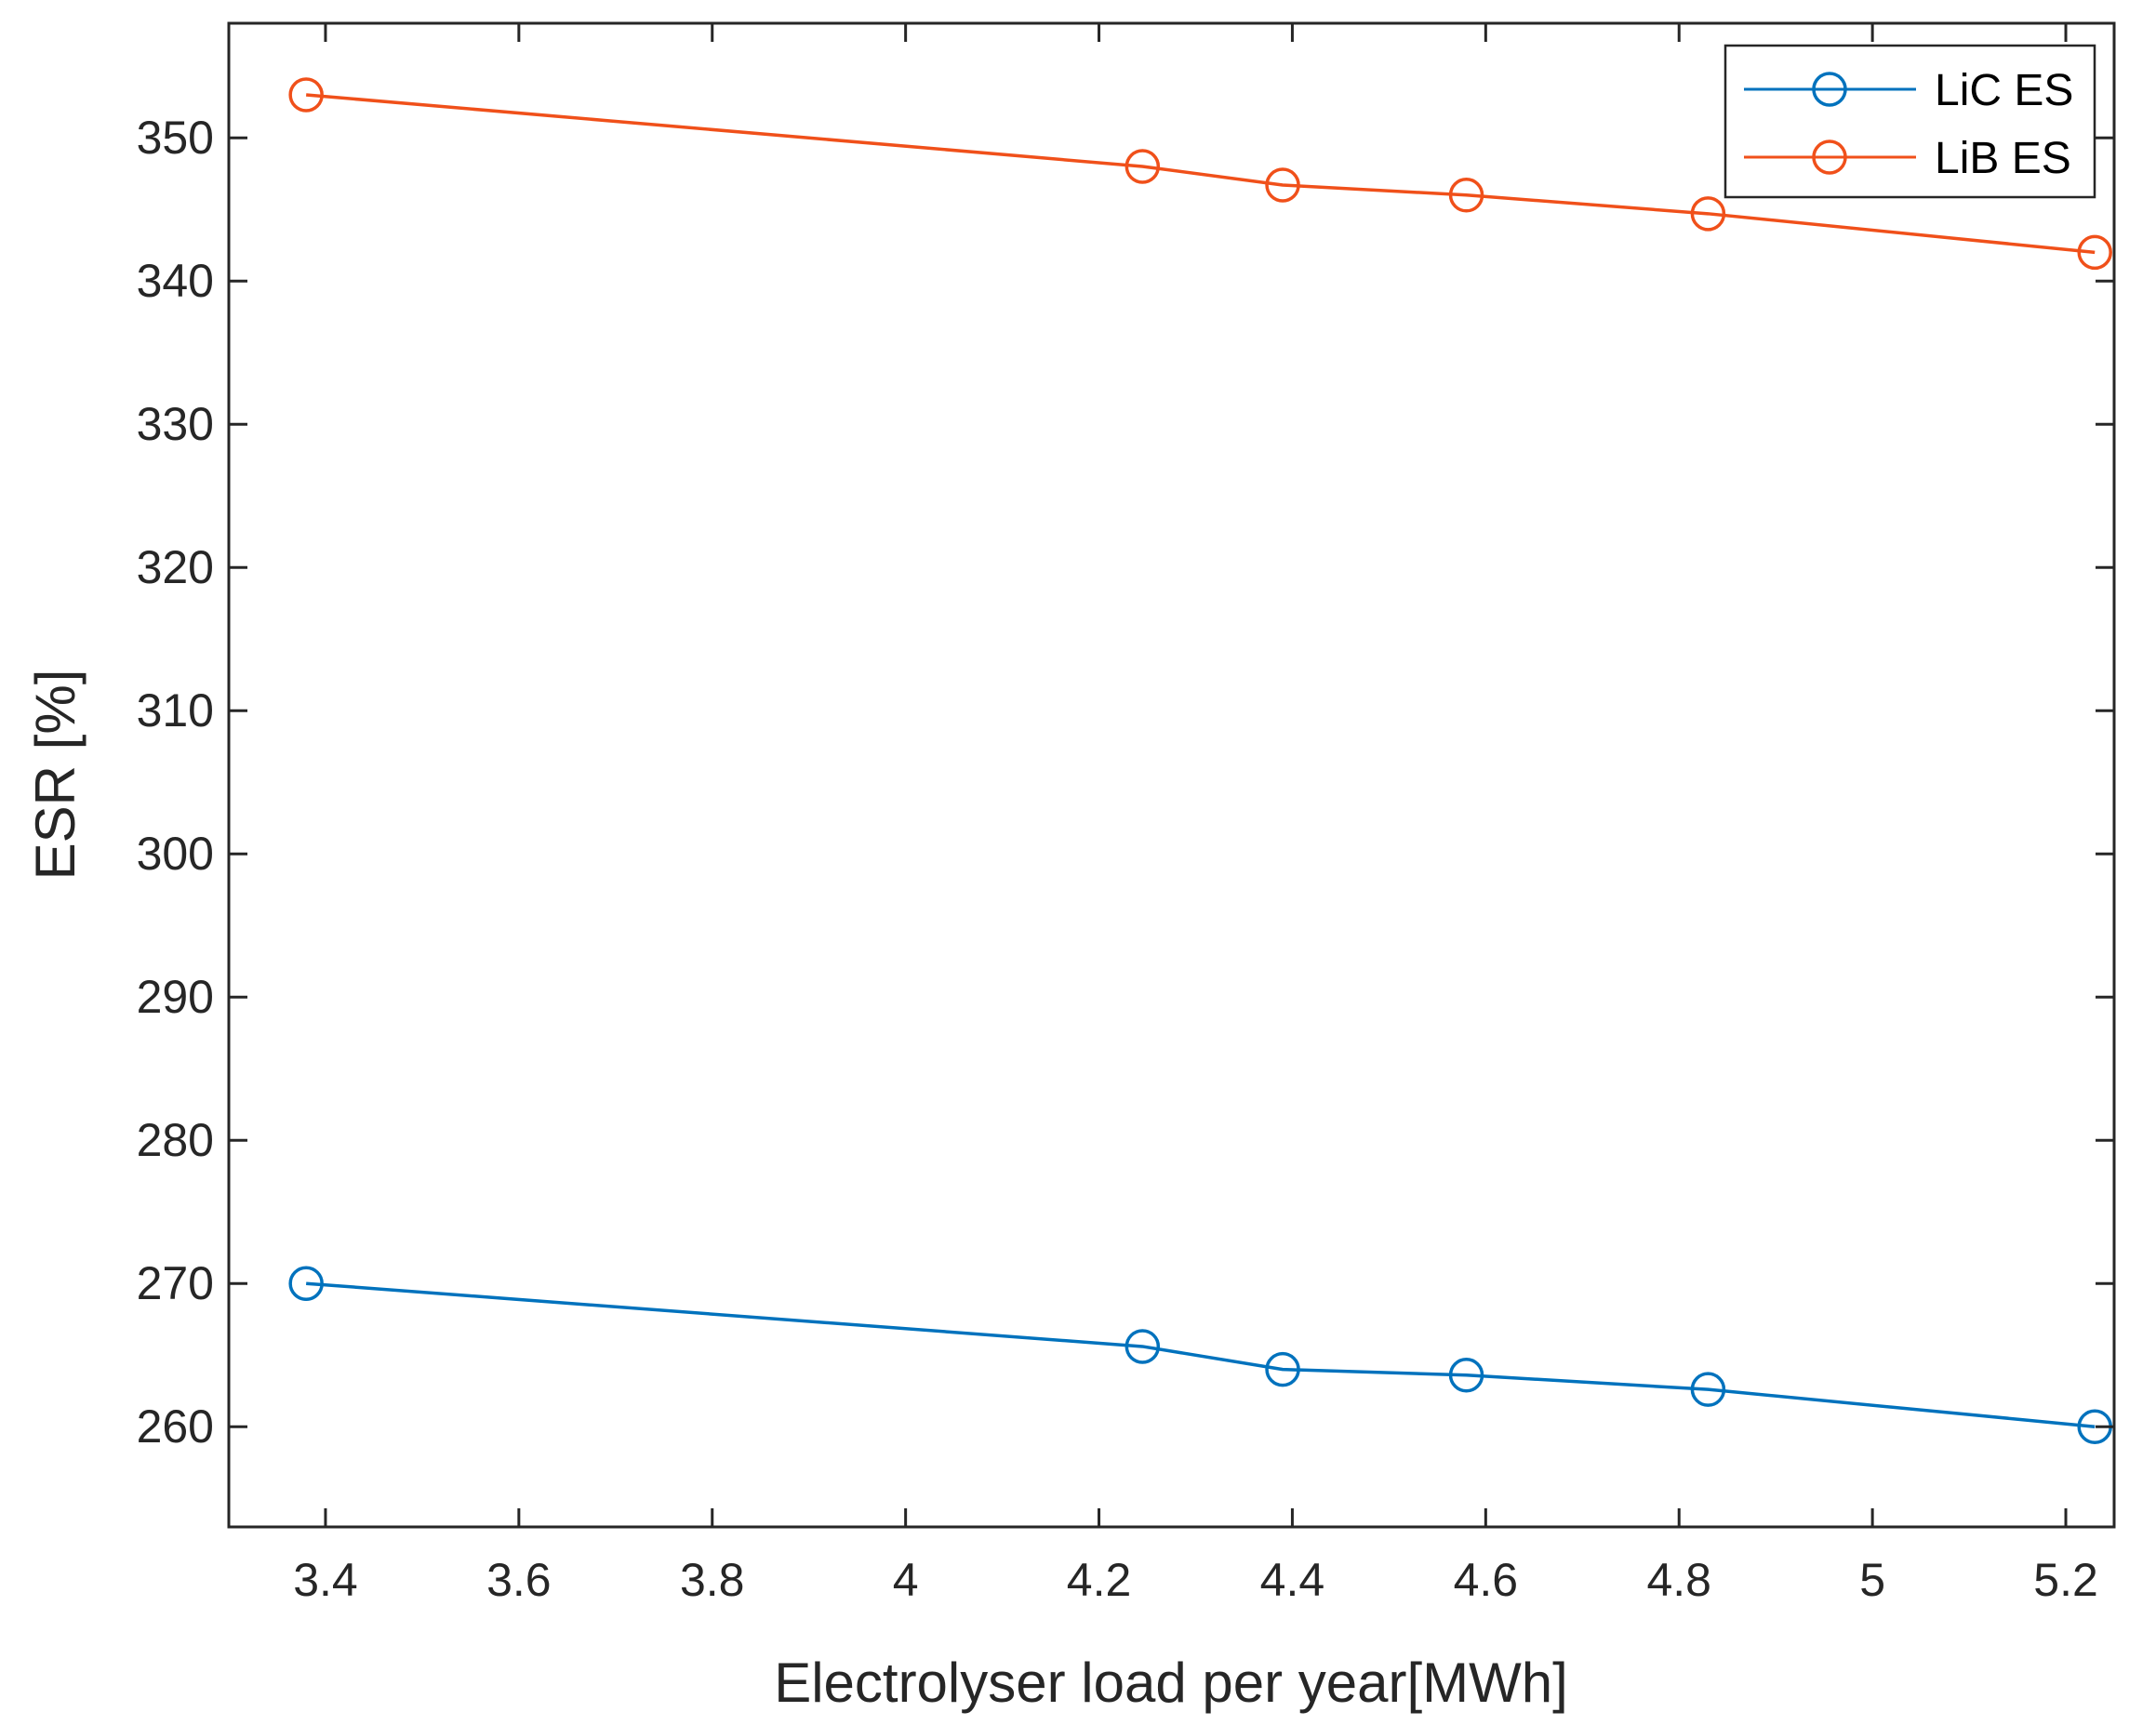  What do you see at coordinates (519, 1580) in the screenshot?
I see `x-tick-label: 3.6` at bounding box center [519, 1580].